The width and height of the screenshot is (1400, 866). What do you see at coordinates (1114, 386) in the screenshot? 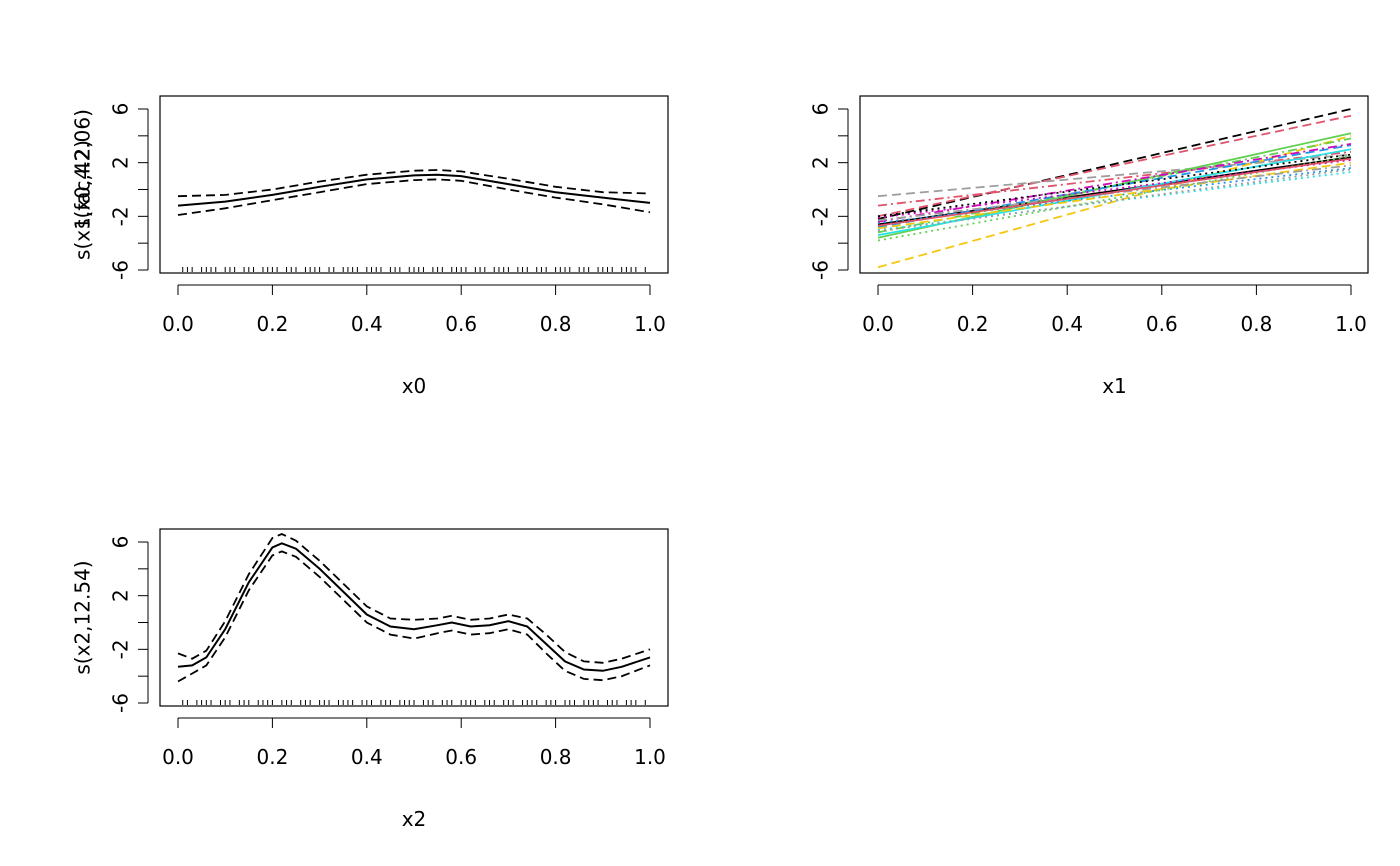
I see `x-axis-title: x1` at bounding box center [1114, 386].